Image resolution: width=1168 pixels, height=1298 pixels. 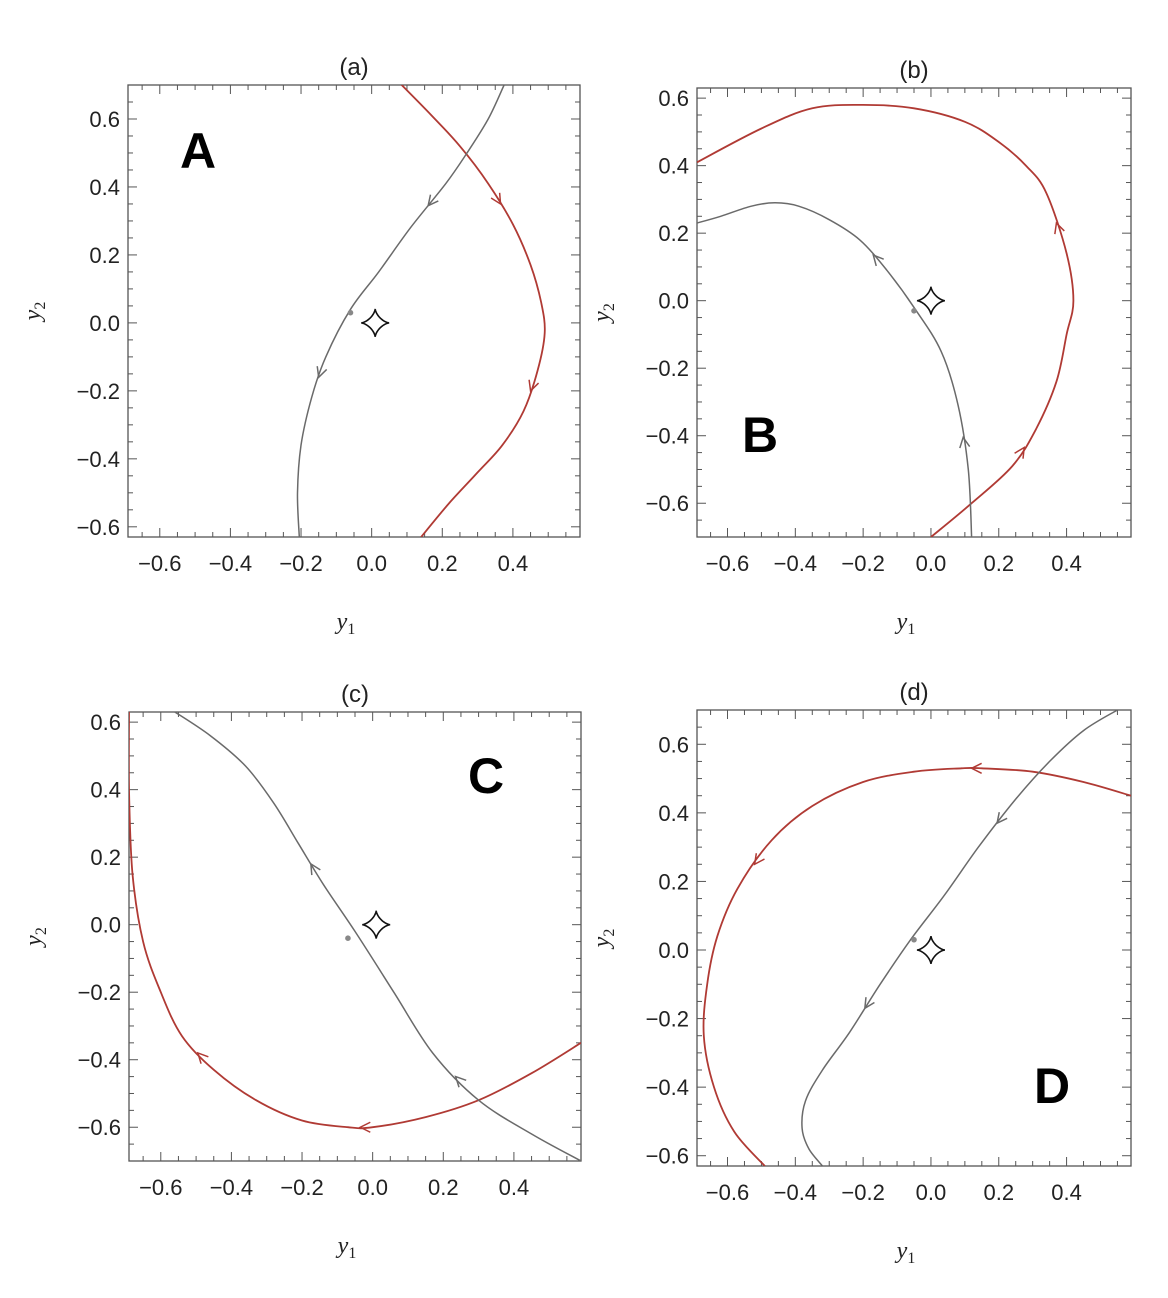 I want to click on plot-frame, so click(x=355, y=936).